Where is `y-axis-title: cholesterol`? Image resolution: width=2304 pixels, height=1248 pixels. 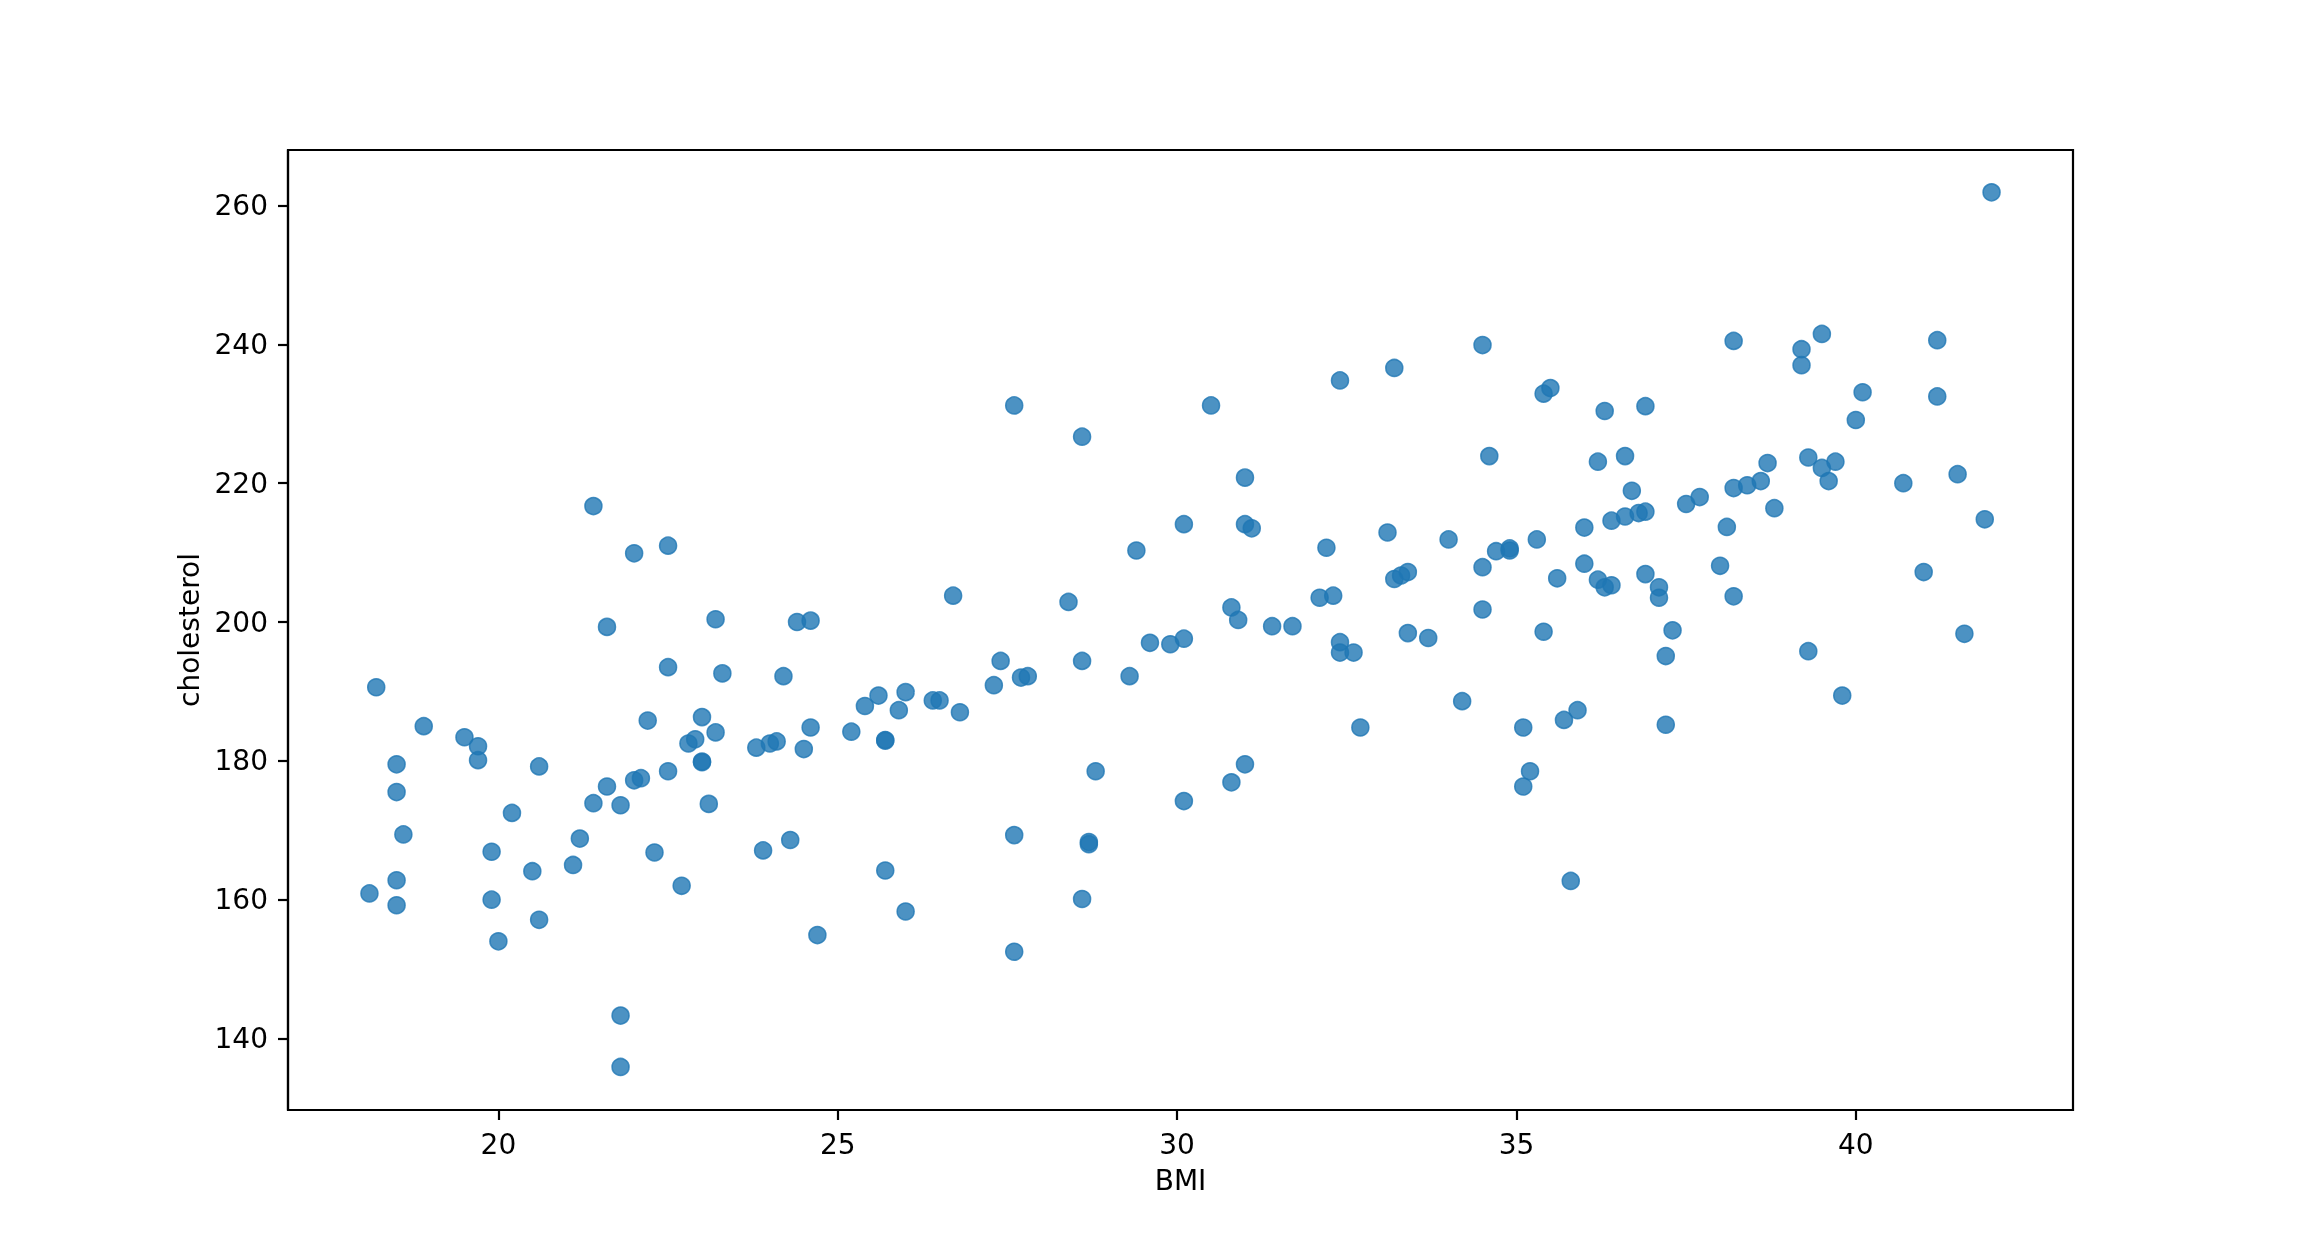
y-axis-title: cholesterol is located at coordinates (190, 630).